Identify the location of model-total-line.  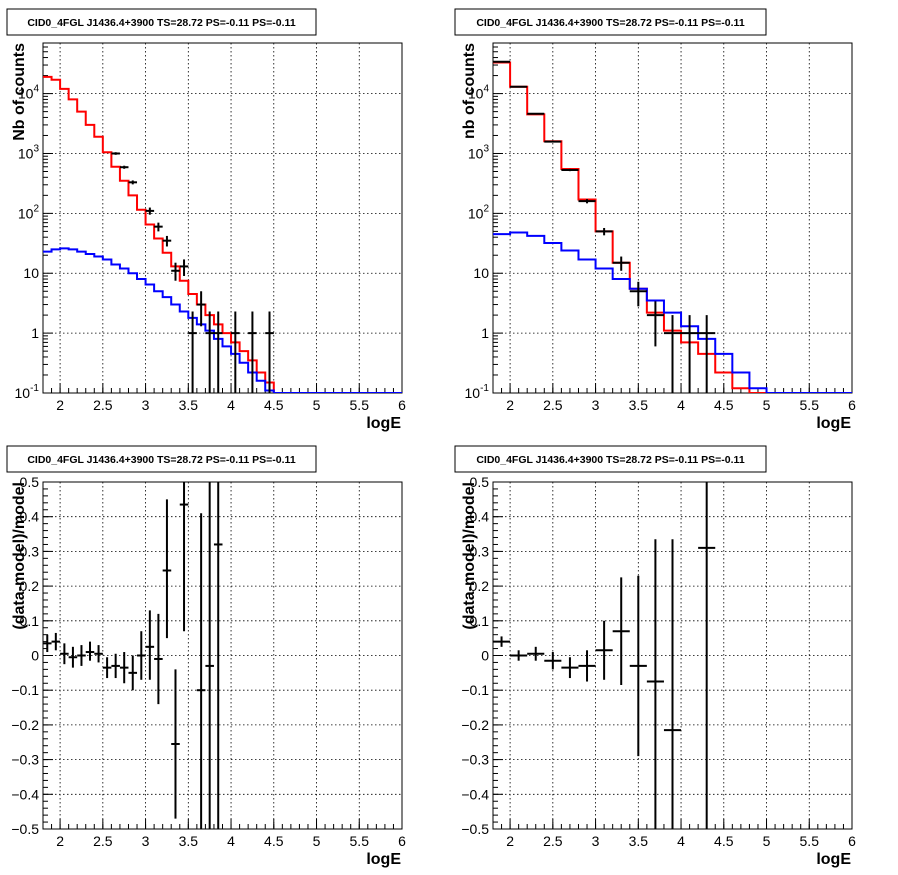
(222, 234).